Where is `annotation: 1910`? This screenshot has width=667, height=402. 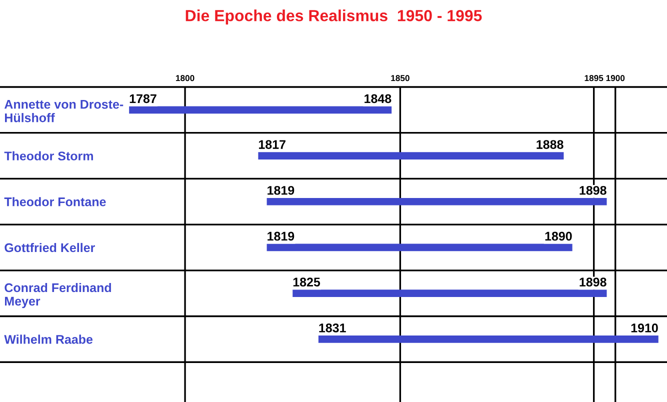 annotation: 1910 is located at coordinates (644, 328).